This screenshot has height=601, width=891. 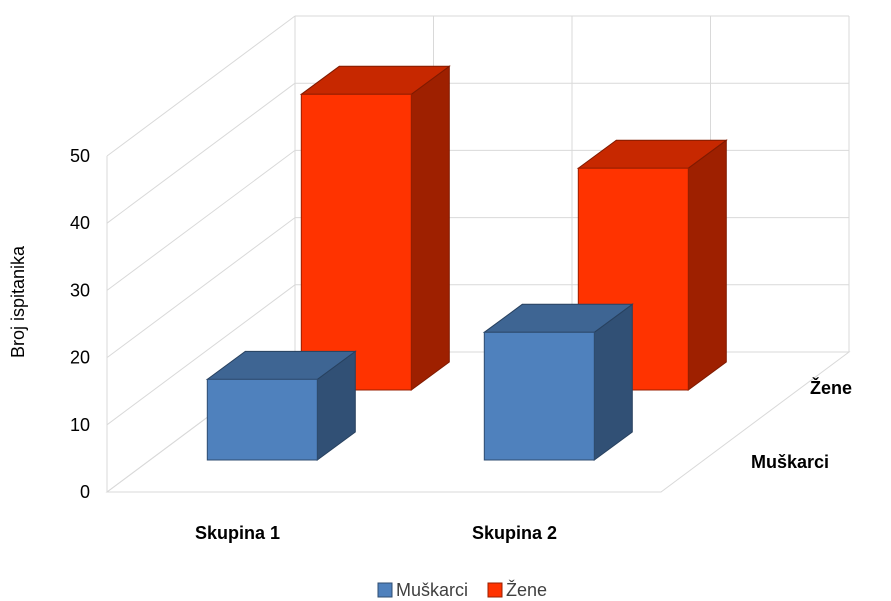 What do you see at coordinates (80, 324) in the screenshot?
I see `y-tick-labels: 0 10 20 30 40 50` at bounding box center [80, 324].